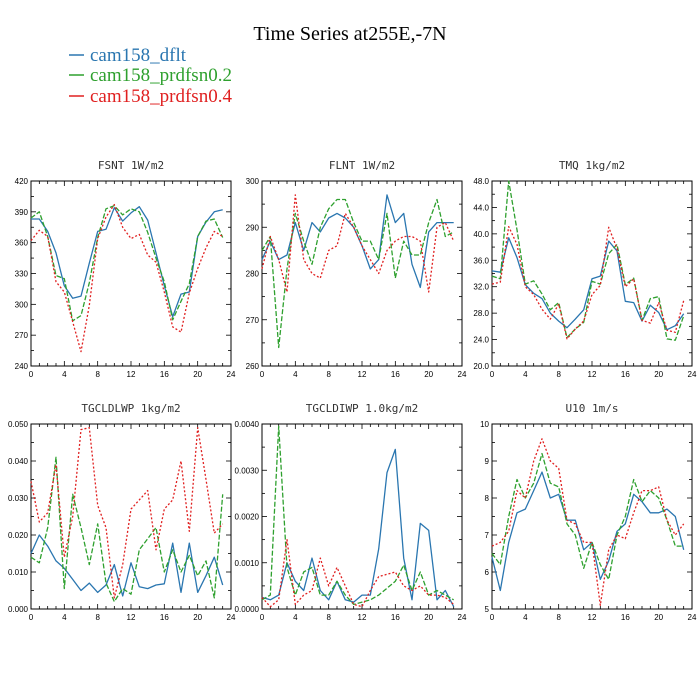 The width and height of the screenshot is (700, 700). Describe the element at coordinates (247, 424) in the screenshot. I see `y-tick-label: 0.0040` at that location.